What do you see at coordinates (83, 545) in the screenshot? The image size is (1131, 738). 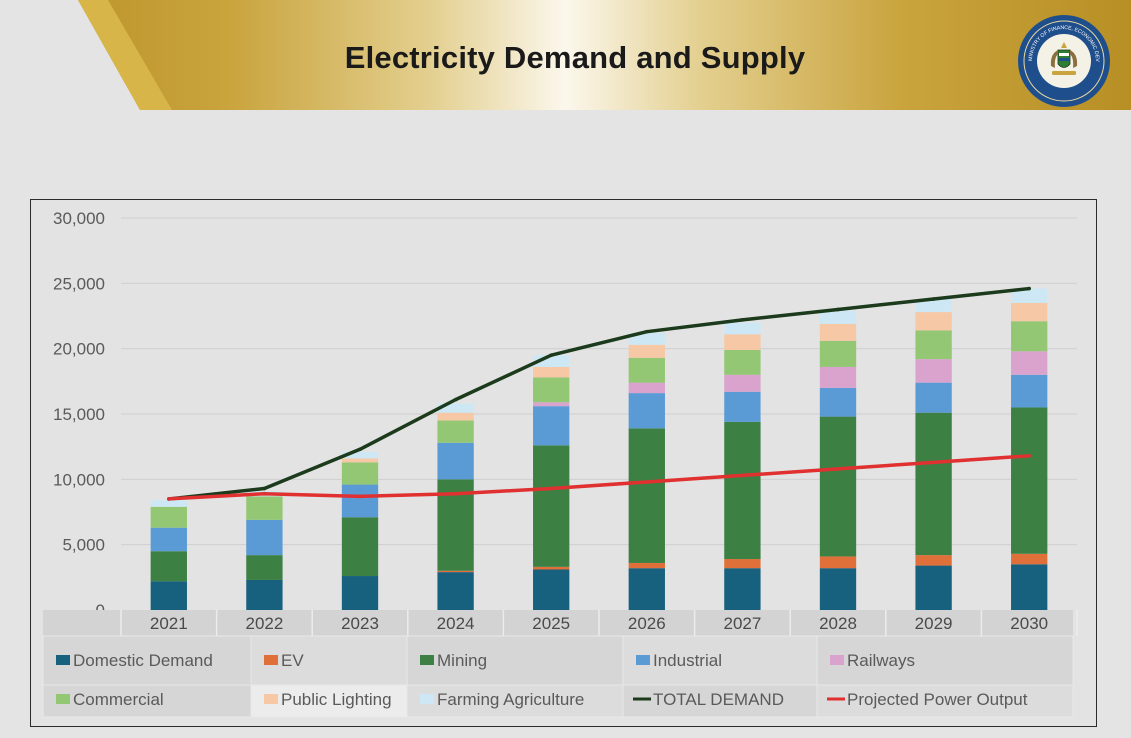 I see `y-tick-label: 5,000` at bounding box center [83, 545].